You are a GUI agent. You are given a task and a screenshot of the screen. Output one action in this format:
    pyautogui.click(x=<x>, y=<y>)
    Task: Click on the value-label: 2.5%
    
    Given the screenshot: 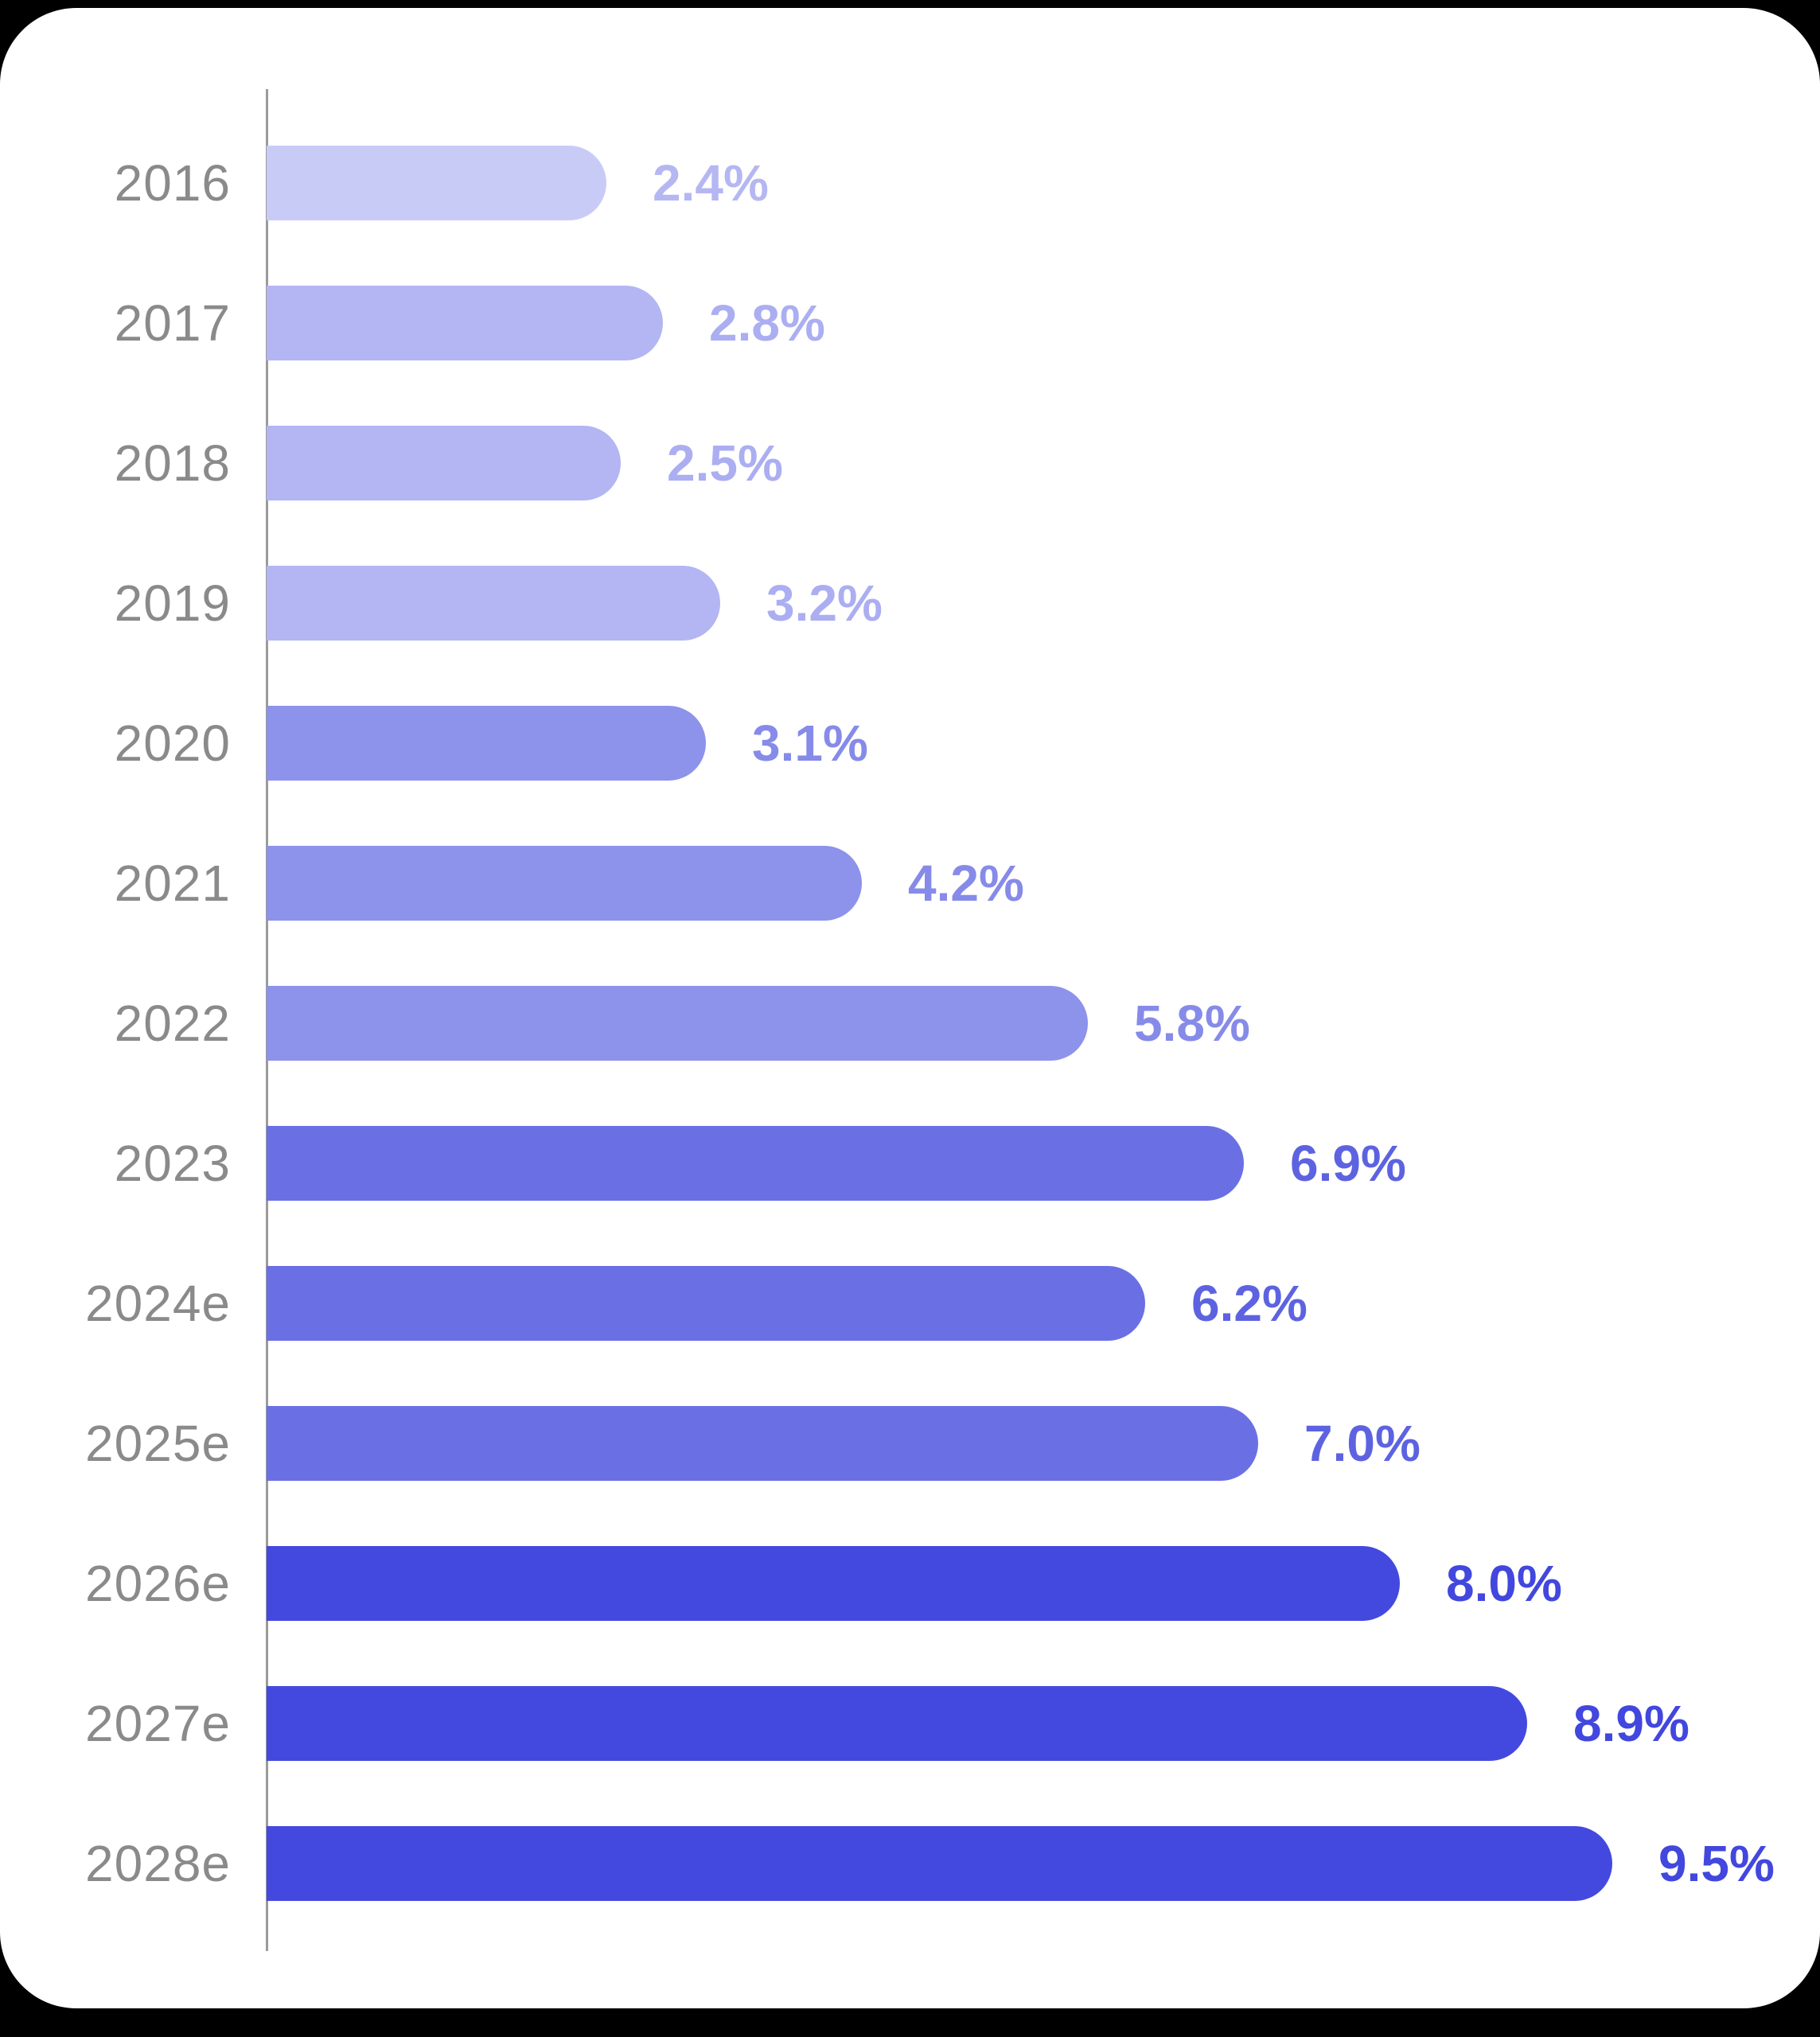 What is the action you would take?
    pyautogui.click(x=725, y=463)
    